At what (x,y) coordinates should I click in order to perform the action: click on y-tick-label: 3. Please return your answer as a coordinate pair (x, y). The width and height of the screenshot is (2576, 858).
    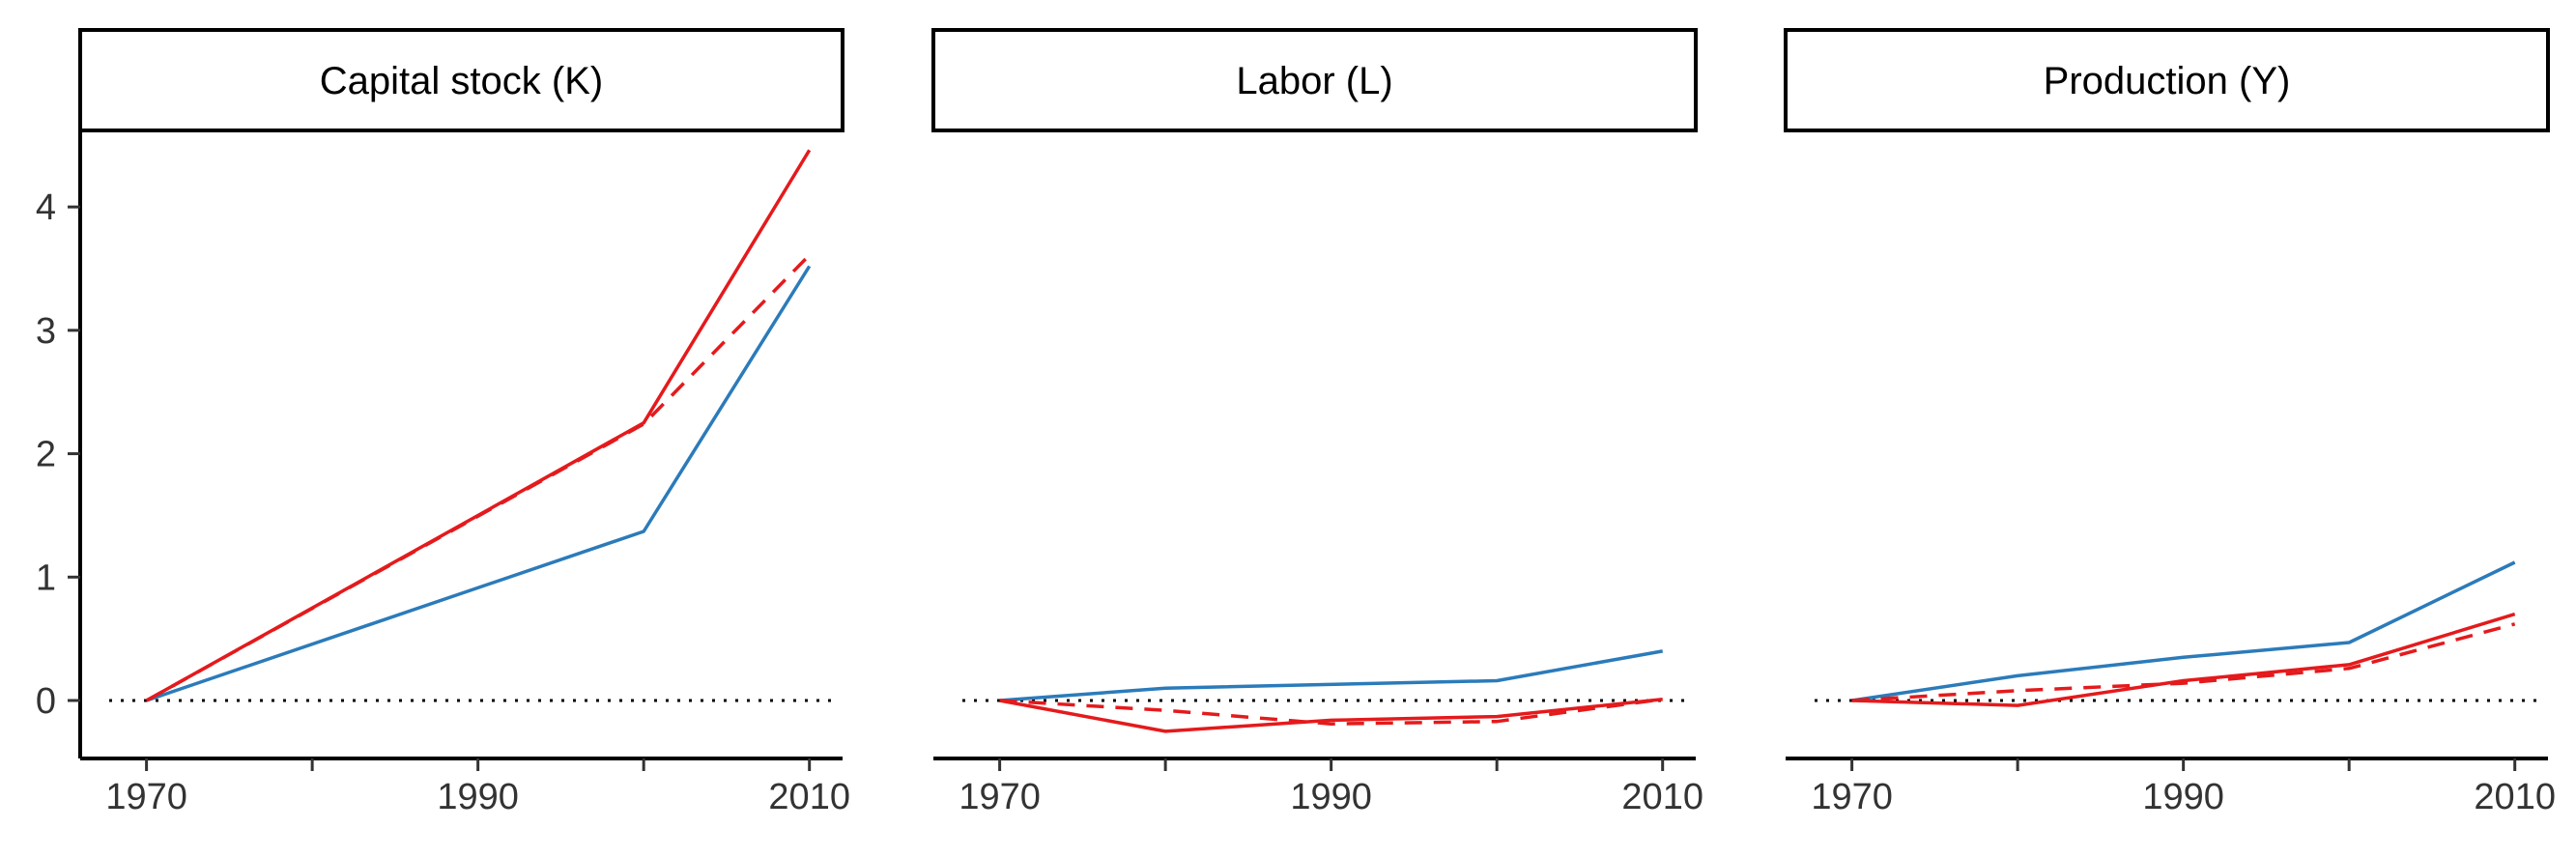
    Looking at the image, I should click on (46, 332).